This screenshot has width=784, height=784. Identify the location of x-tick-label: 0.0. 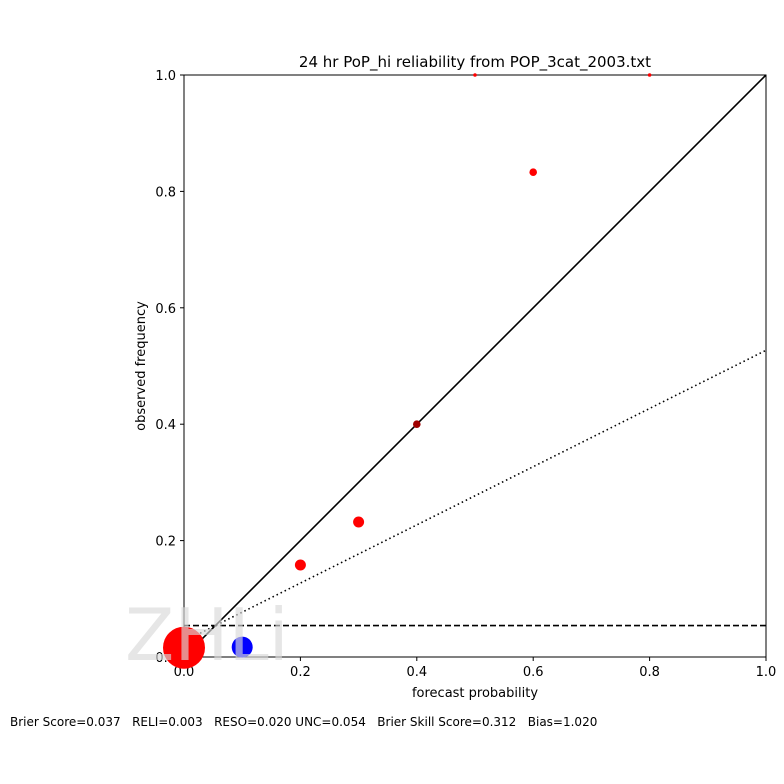
(184, 672).